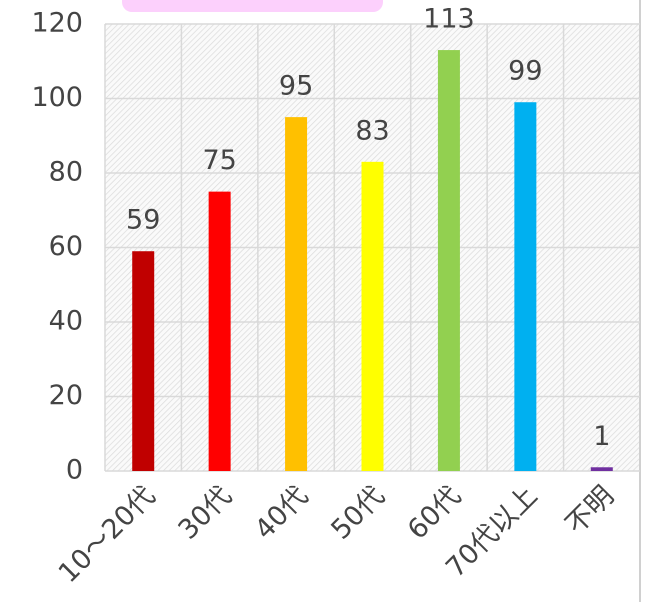 The image size is (645, 602). I want to click on data-label: 113, so click(449, 19).